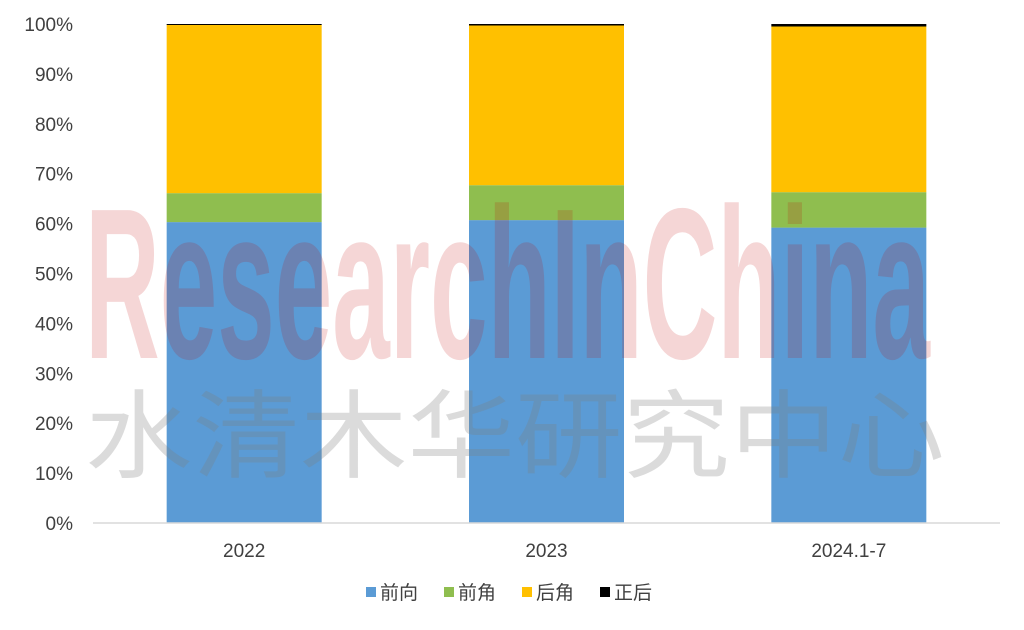 The height and width of the screenshot is (630, 1024). What do you see at coordinates (54, 75) in the screenshot?
I see `y-tick-label: 90%` at bounding box center [54, 75].